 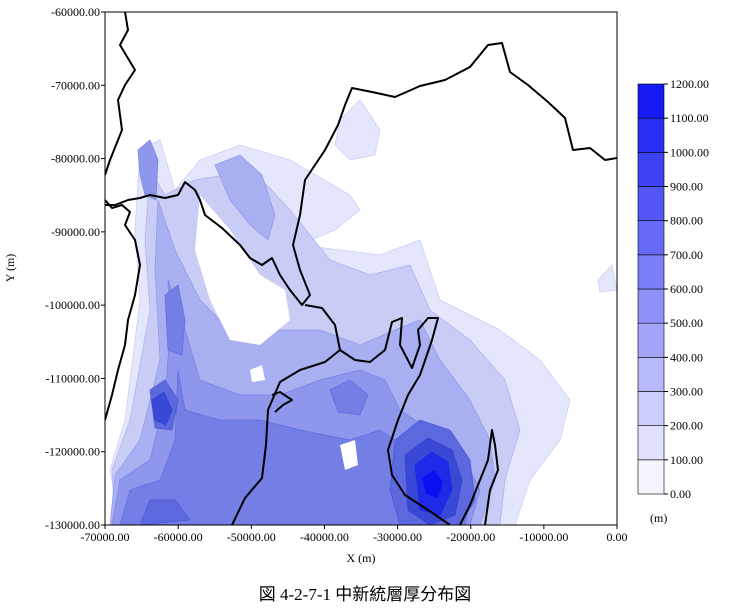 I want to click on x-axis-label: X (m), so click(x=361, y=558).